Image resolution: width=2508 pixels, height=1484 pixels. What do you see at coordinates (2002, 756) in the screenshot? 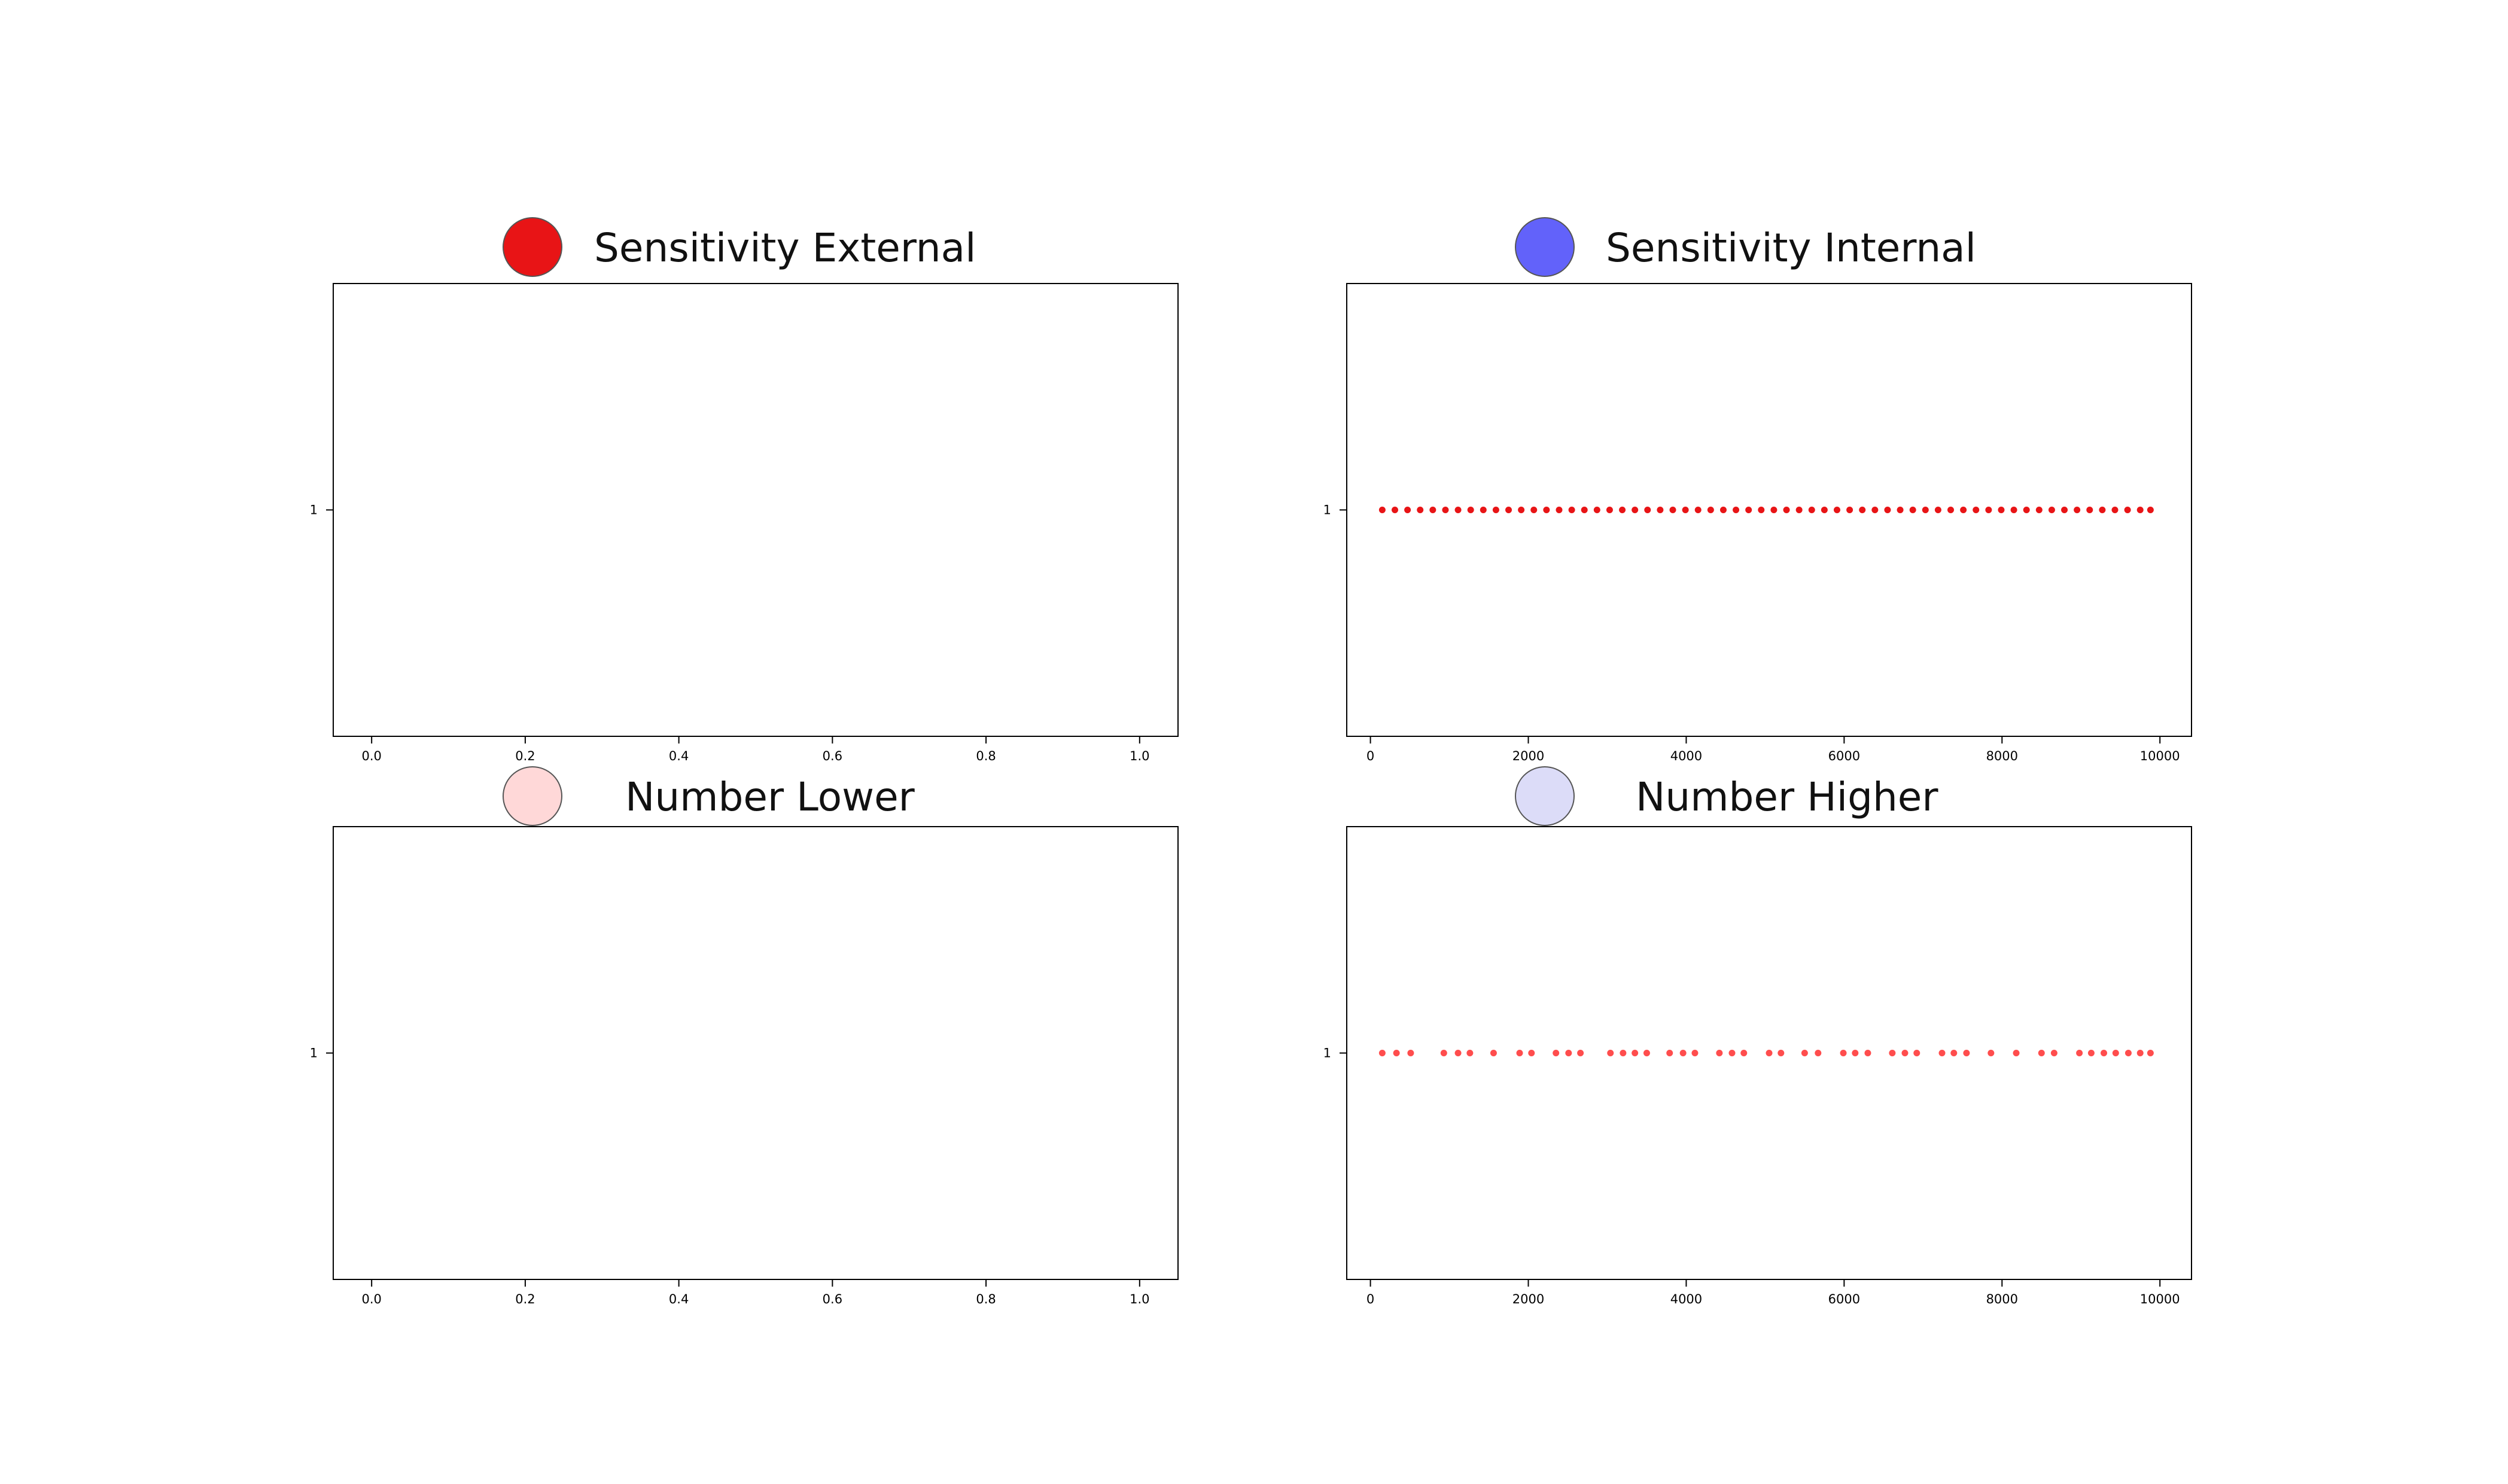
I see `x-tick-label: 8000` at bounding box center [2002, 756].